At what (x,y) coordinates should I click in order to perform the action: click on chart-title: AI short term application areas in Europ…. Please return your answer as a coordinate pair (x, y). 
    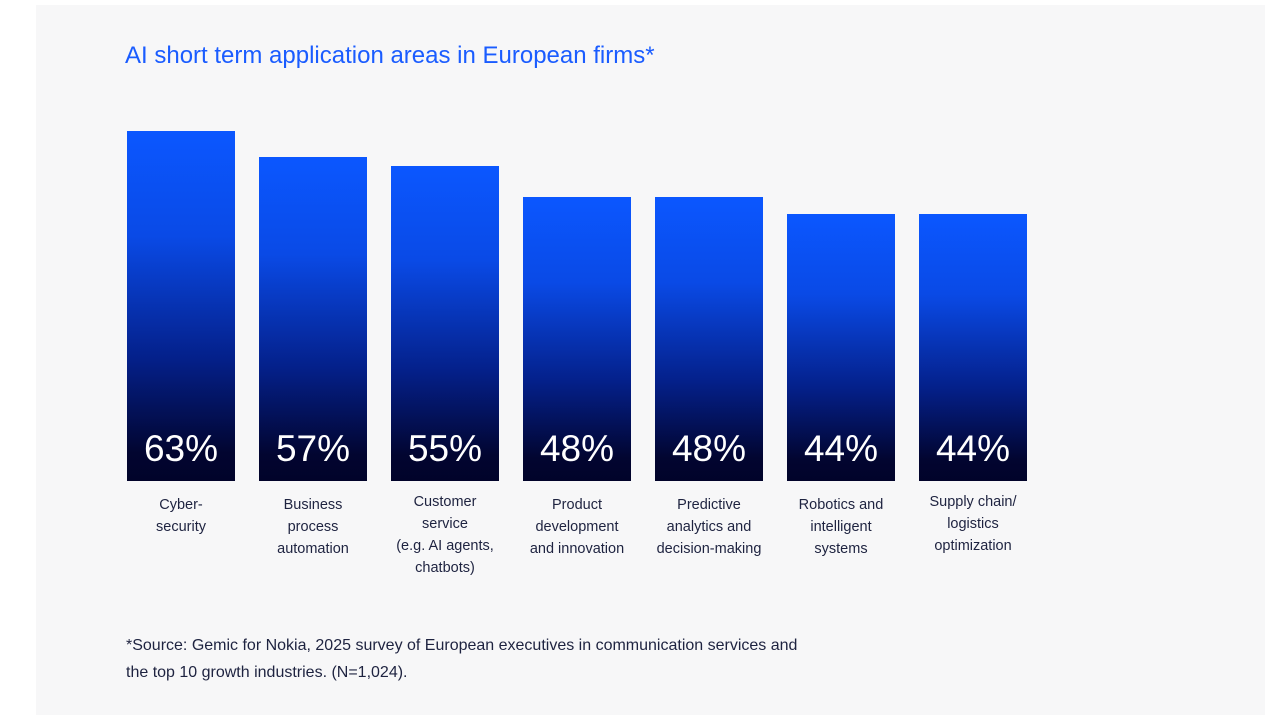
    Looking at the image, I should click on (390, 55).